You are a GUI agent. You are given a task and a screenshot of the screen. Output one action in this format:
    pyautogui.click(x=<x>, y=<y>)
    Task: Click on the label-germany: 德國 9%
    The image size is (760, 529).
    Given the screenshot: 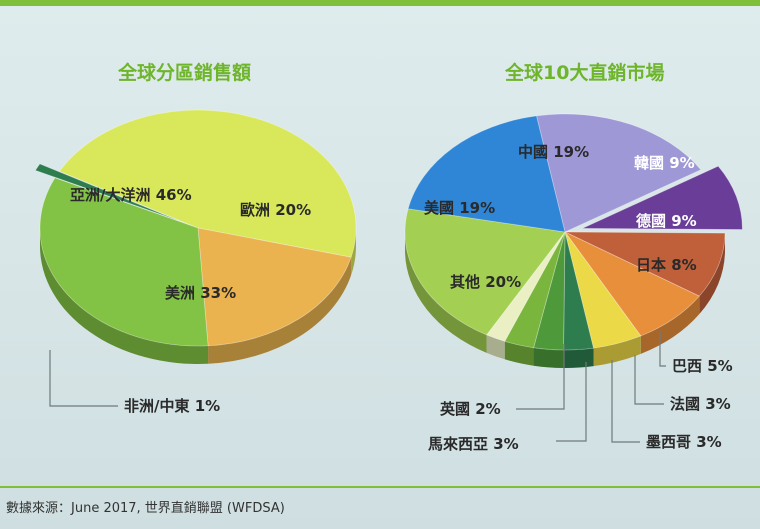 What is the action you would take?
    pyautogui.click(x=666, y=221)
    